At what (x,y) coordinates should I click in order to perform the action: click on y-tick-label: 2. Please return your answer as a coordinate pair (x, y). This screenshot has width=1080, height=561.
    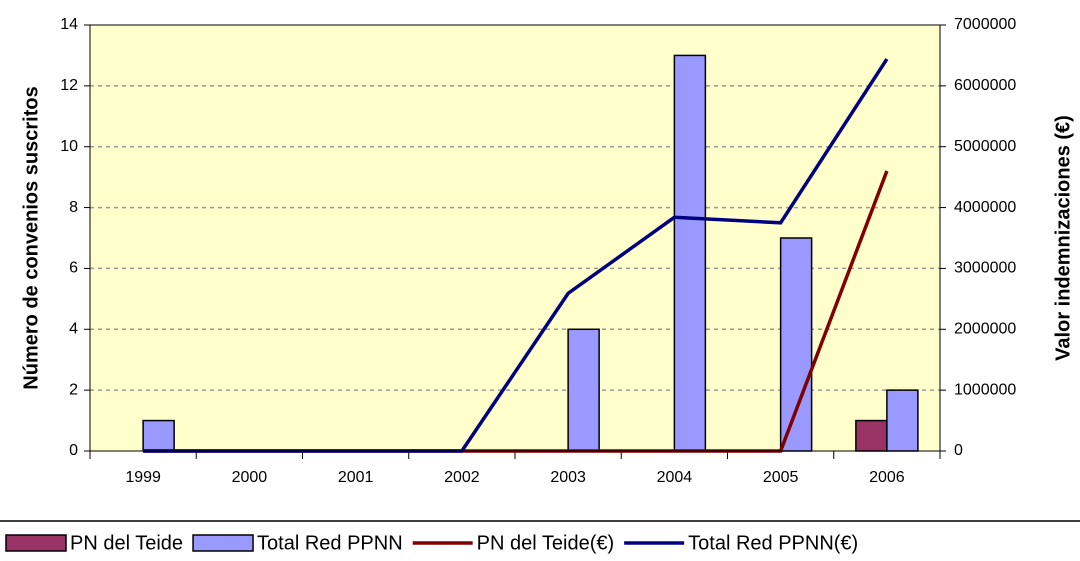
    Looking at the image, I should click on (73, 389).